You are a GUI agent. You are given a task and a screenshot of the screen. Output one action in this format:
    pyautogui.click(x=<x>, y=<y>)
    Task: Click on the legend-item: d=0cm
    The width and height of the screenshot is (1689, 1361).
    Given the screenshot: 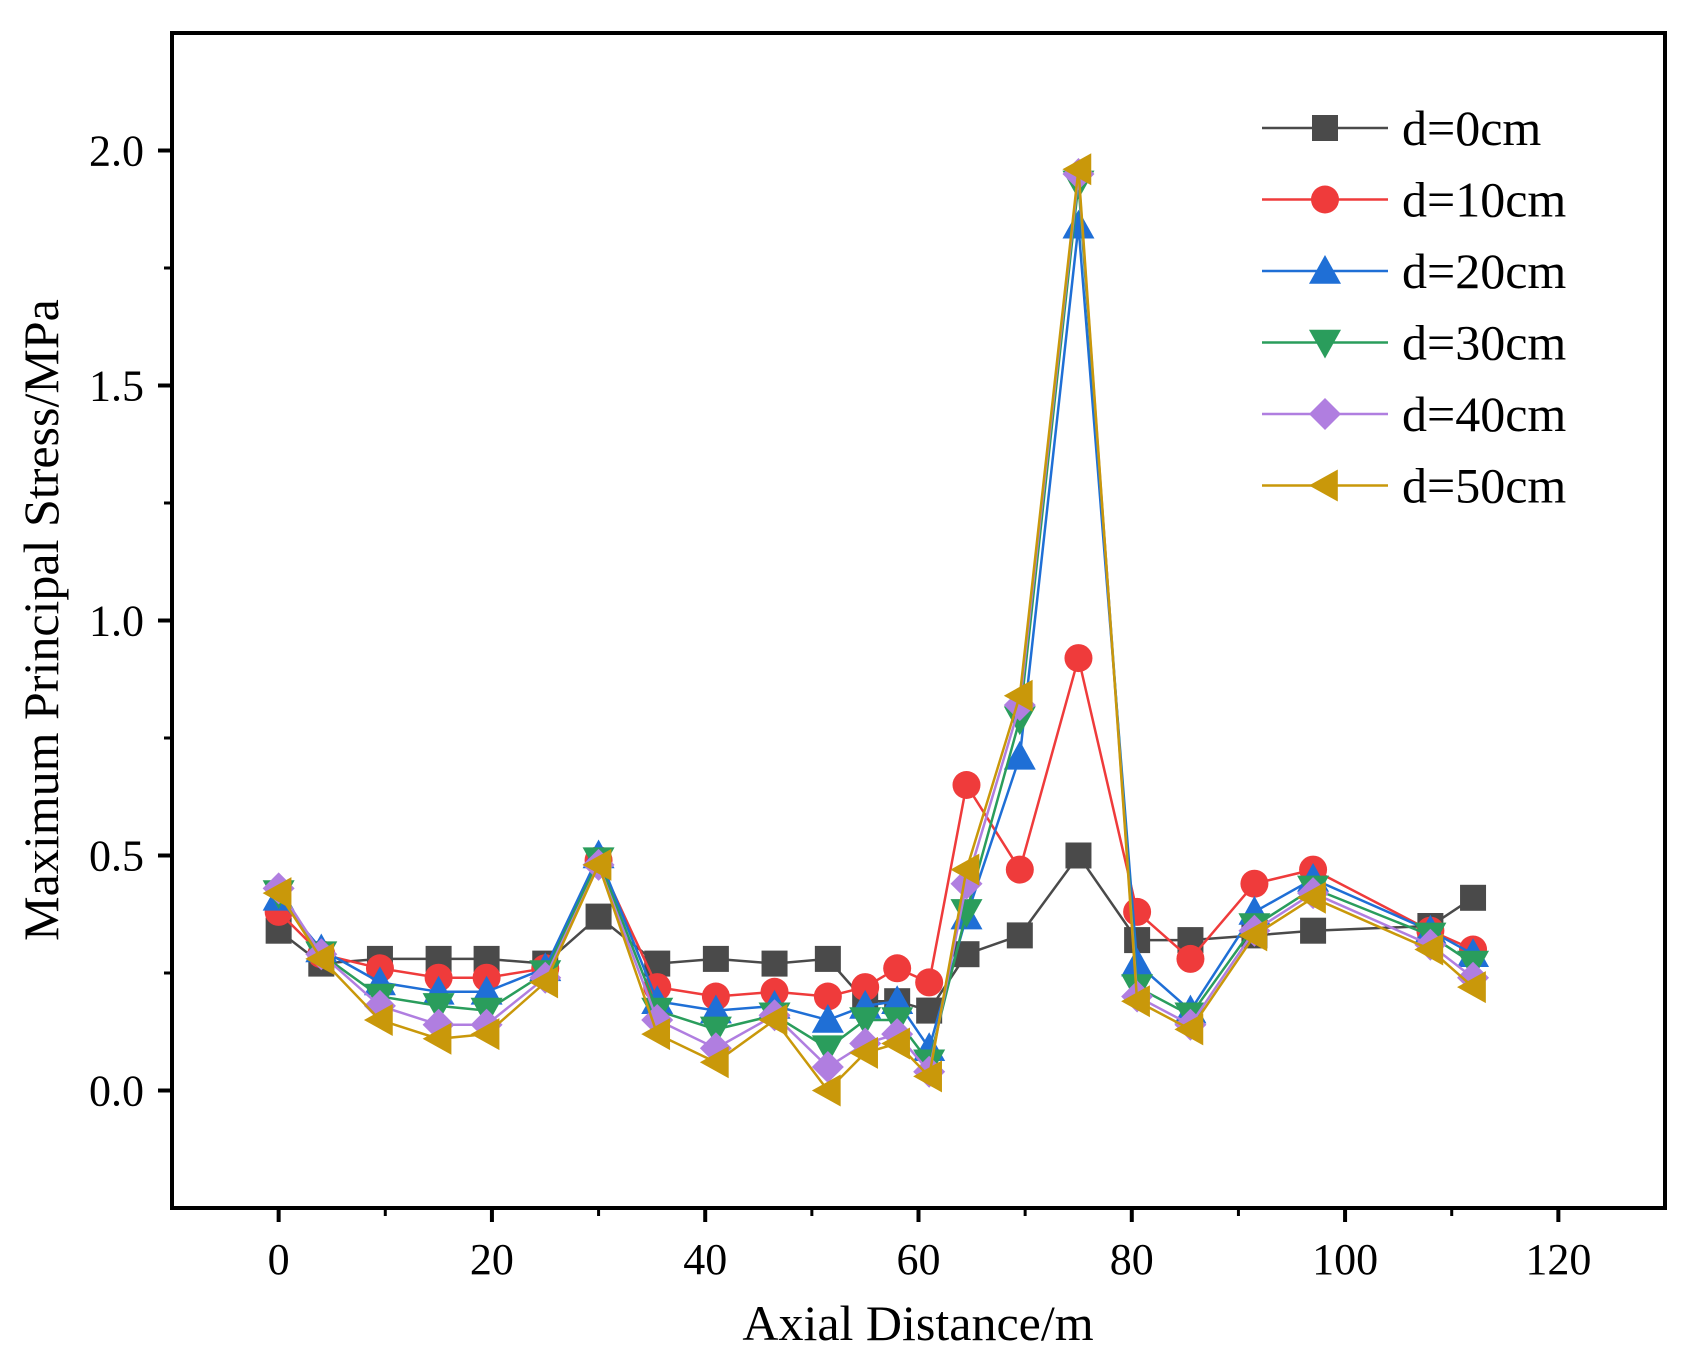 What is the action you would take?
    pyautogui.click(x=1401, y=128)
    